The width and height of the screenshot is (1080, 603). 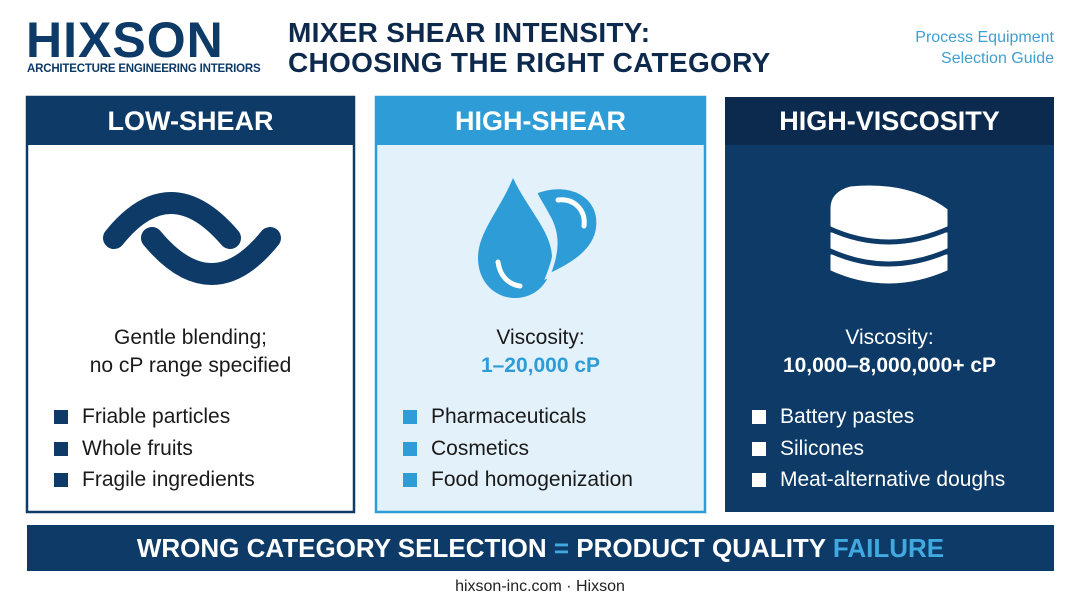 What do you see at coordinates (984, 37) in the screenshot?
I see `guide: Process Equipment` at bounding box center [984, 37].